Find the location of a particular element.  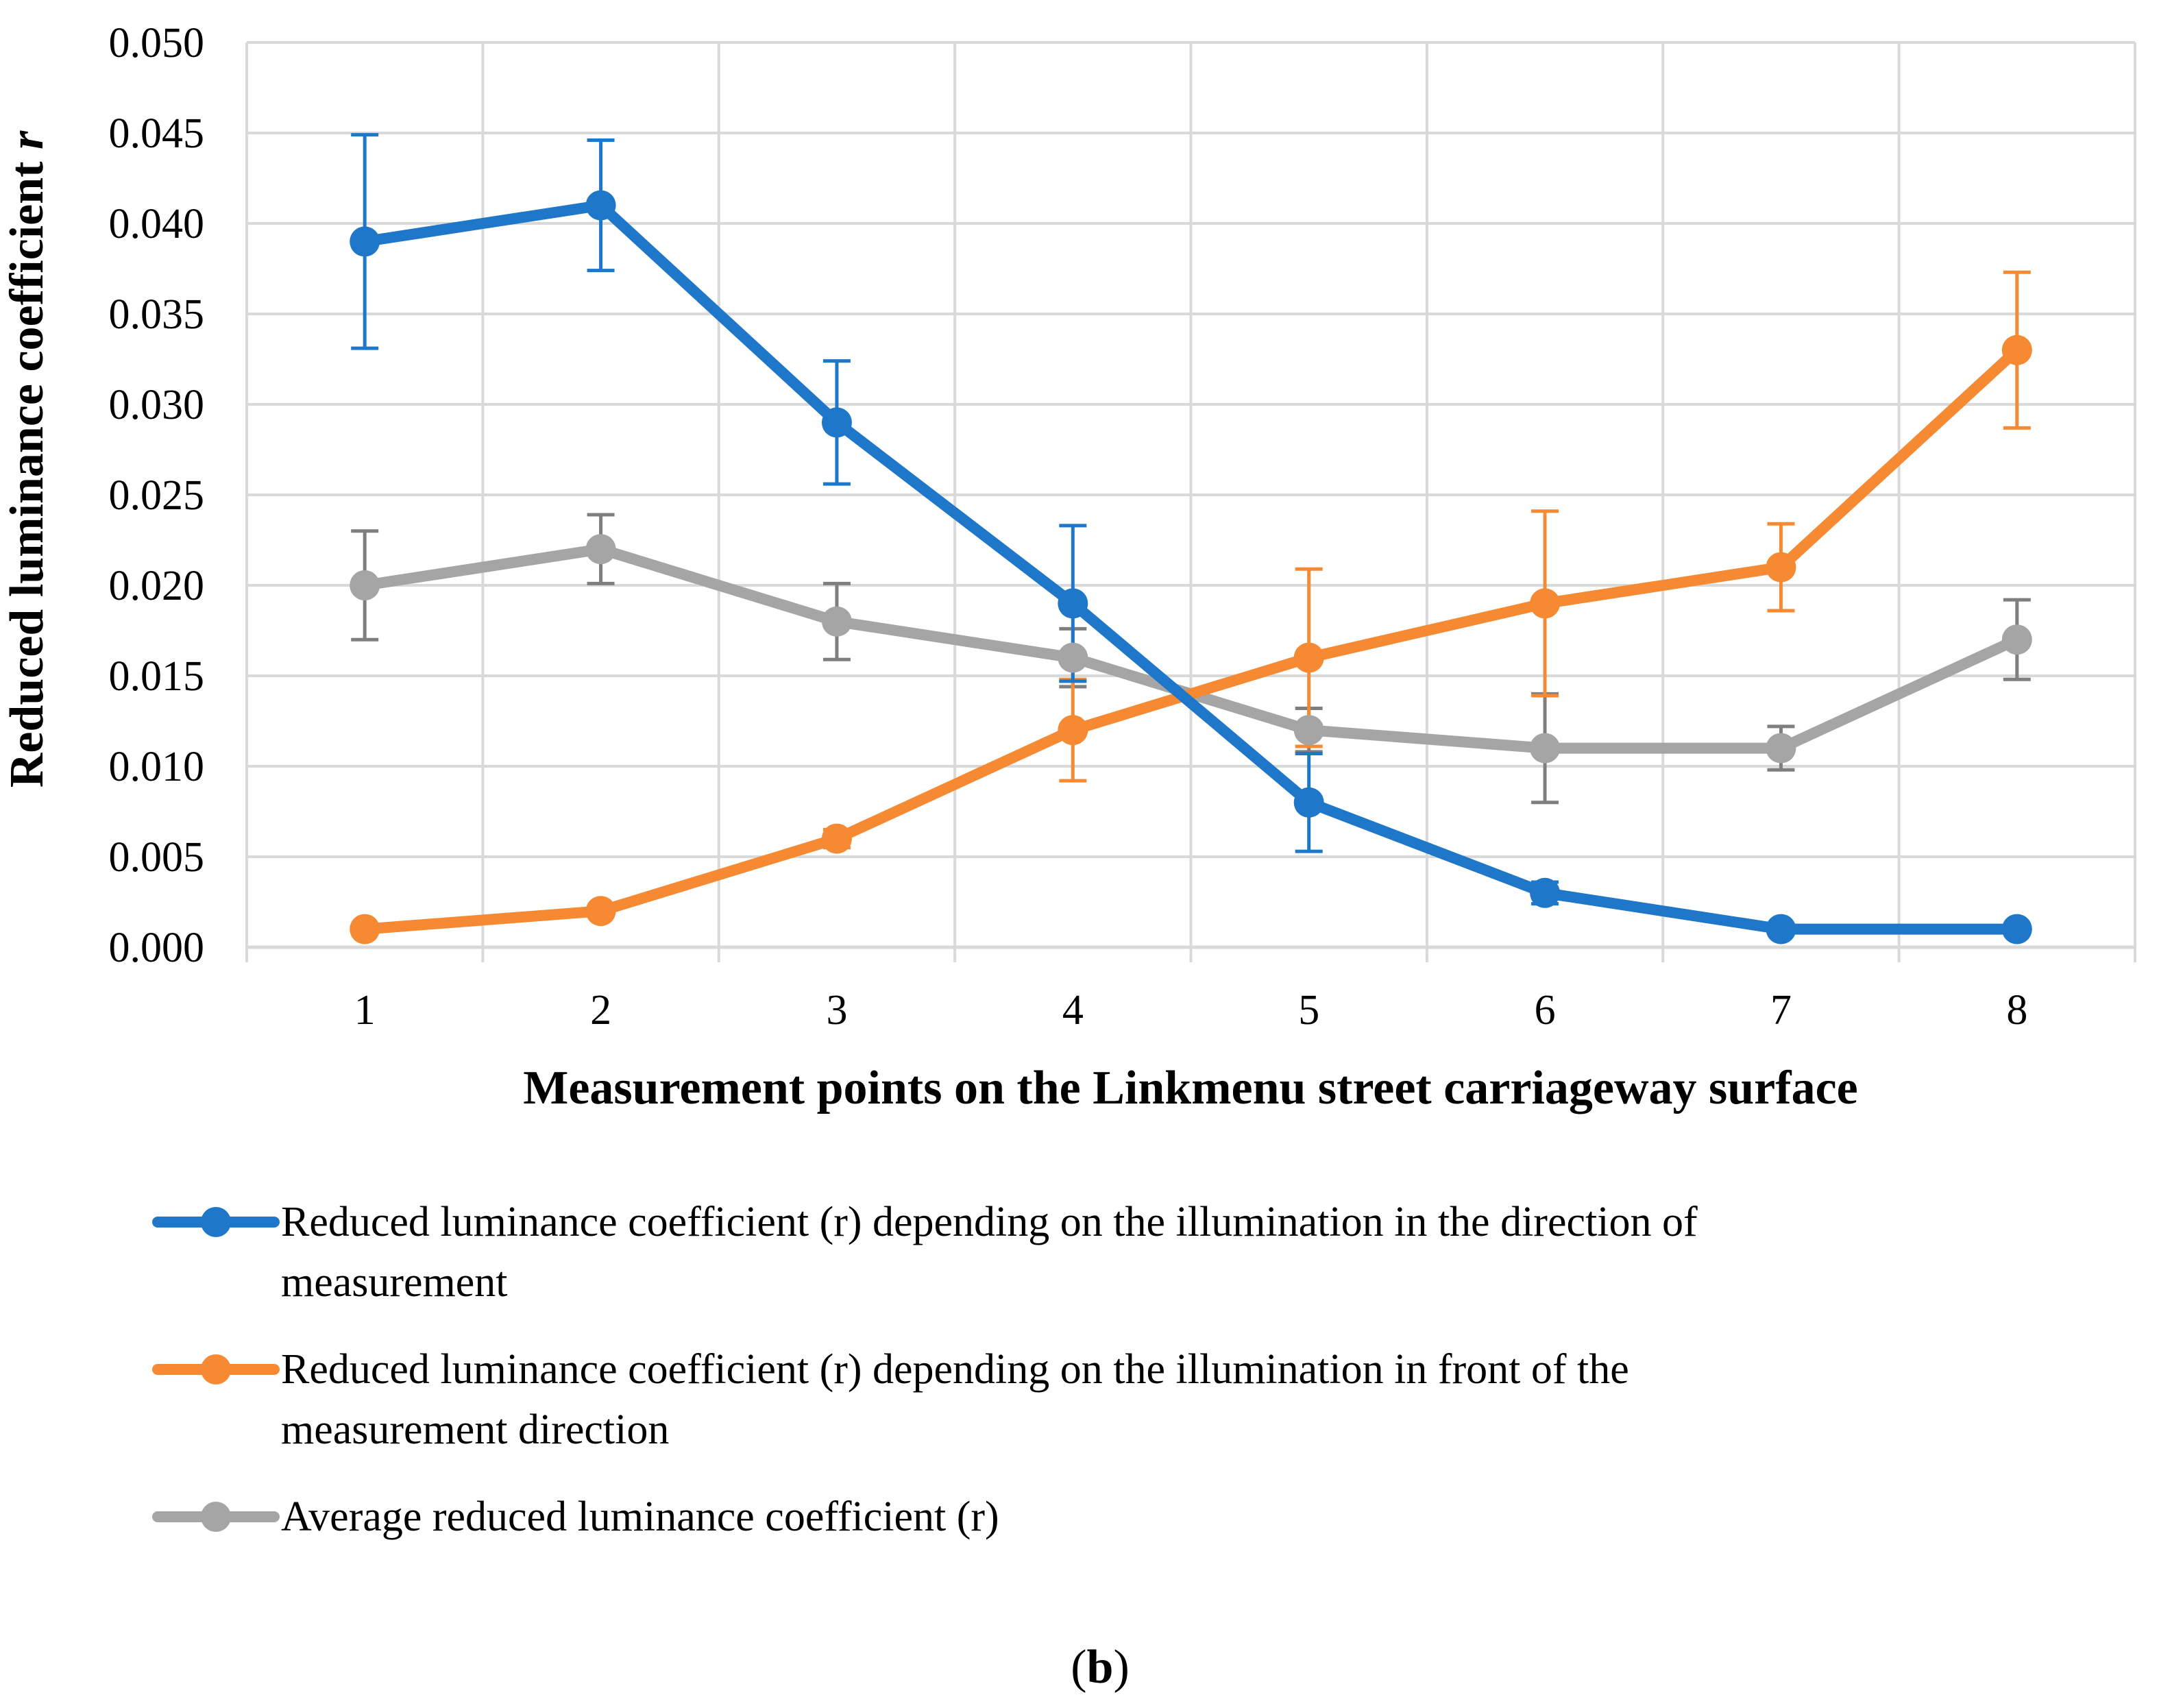

data-point-s2-p7 is located at coordinates (1781, 567).